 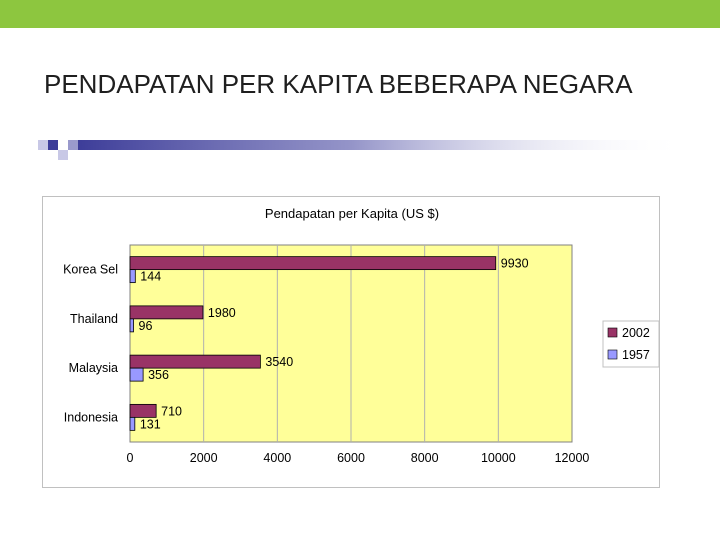 I want to click on x-tick-label-8000: 8000, so click(x=425, y=458).